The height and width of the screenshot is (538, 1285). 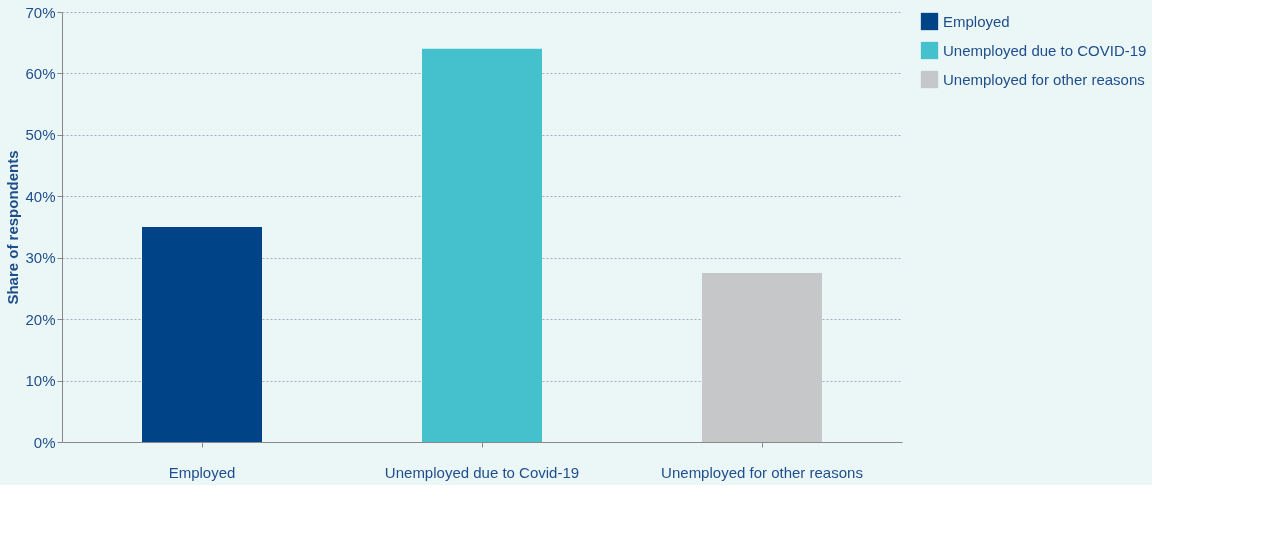 What do you see at coordinates (40, 73) in the screenshot?
I see `y-tick-label: 60%` at bounding box center [40, 73].